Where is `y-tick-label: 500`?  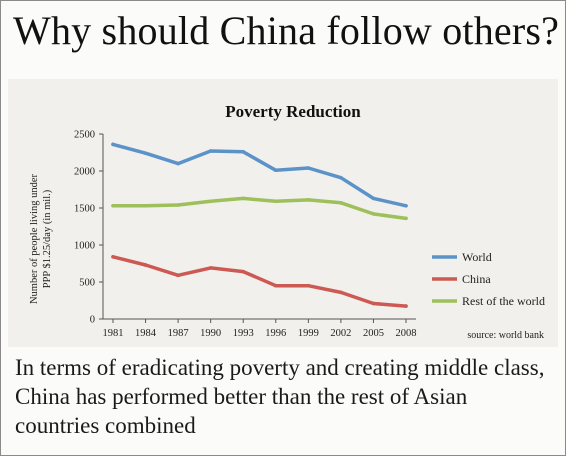
y-tick-label: 500 is located at coordinates (87, 283).